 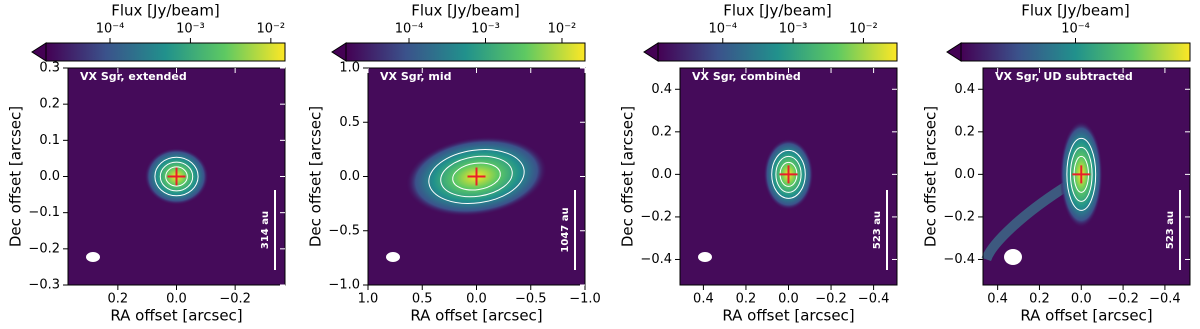 What do you see at coordinates (422, 299) in the screenshot?
I see `x-tick-label: 0.5` at bounding box center [422, 299].